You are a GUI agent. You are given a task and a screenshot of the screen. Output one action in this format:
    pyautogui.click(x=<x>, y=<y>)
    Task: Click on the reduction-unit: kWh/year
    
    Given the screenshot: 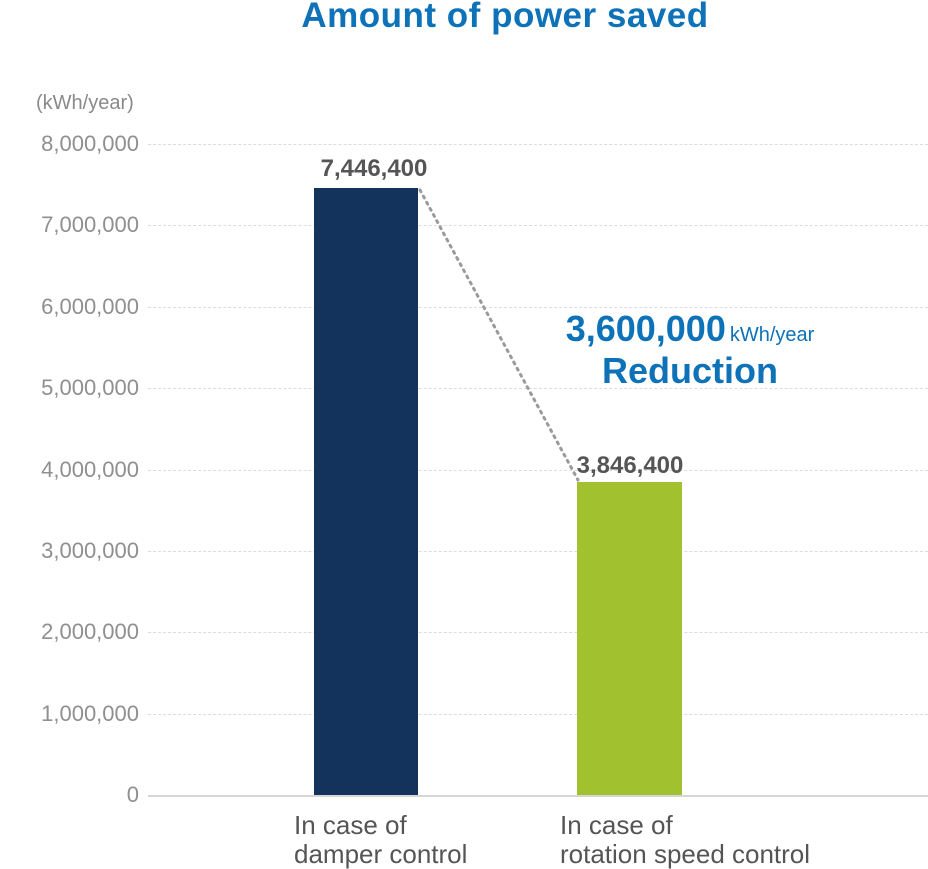 What is the action you would take?
    pyautogui.click(x=772, y=335)
    